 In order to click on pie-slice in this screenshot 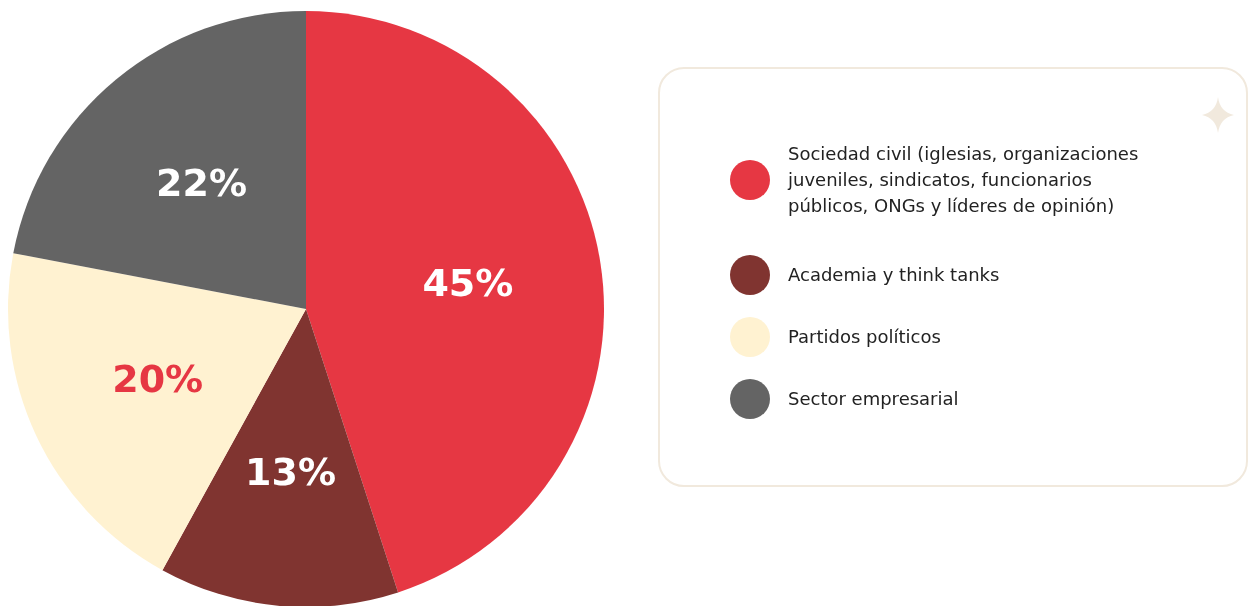, I will do `click(159, 160)`.